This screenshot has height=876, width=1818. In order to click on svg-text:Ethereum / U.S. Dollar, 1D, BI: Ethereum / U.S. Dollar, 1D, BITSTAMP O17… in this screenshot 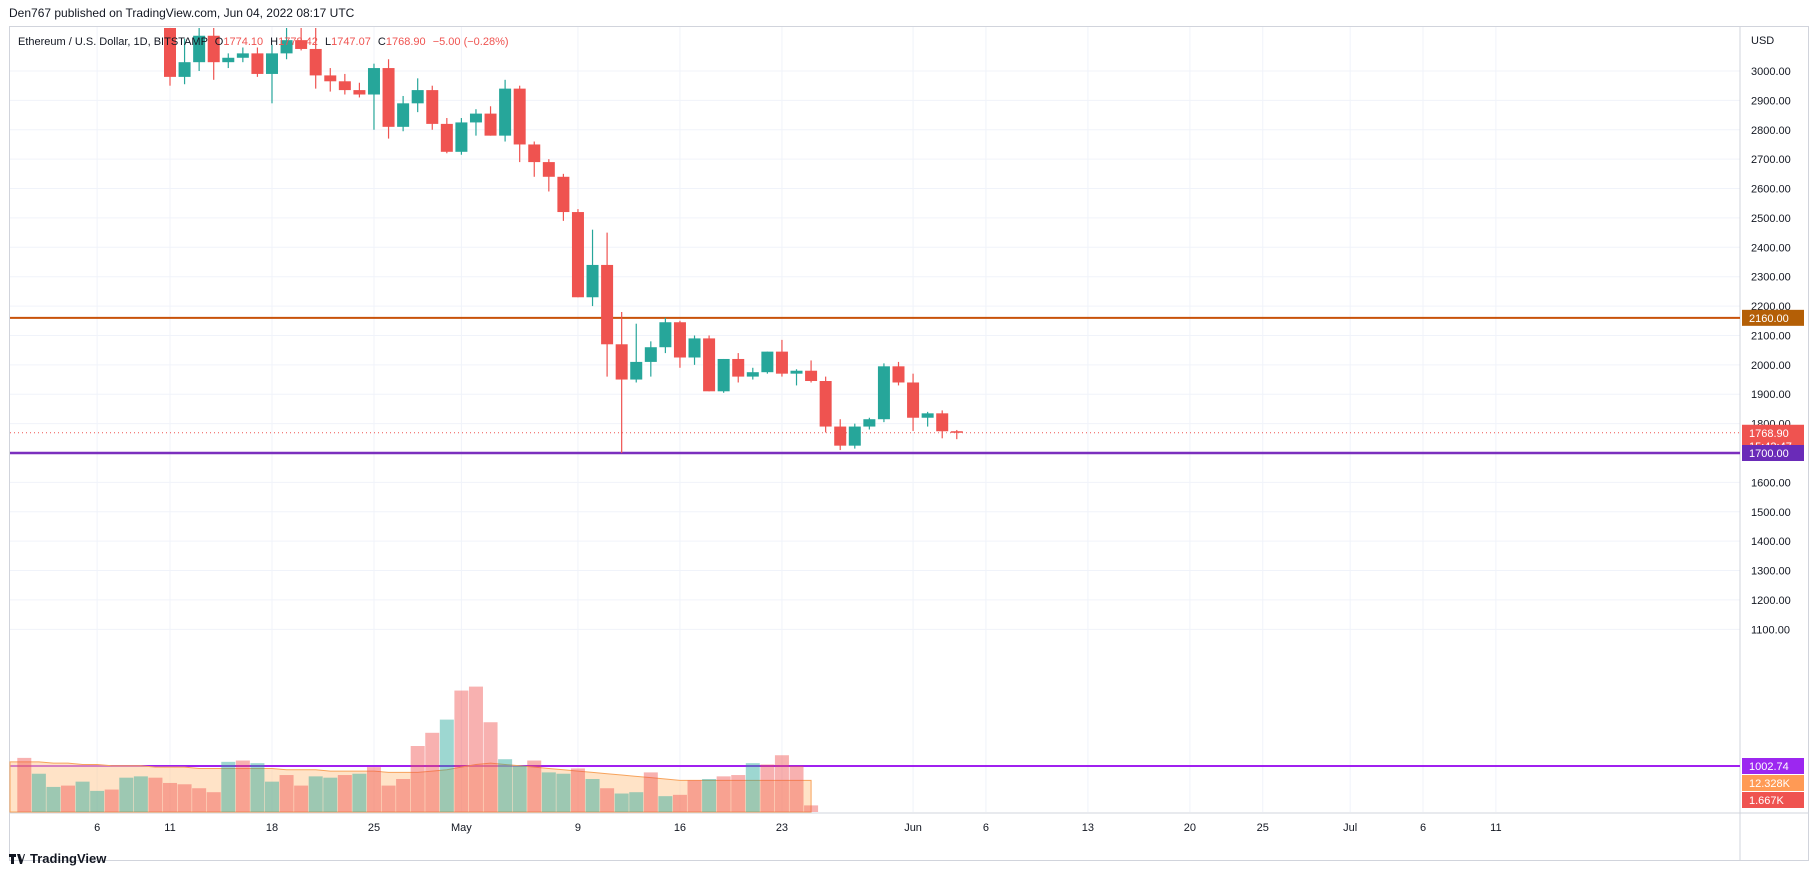, I will do `click(263, 42)`.